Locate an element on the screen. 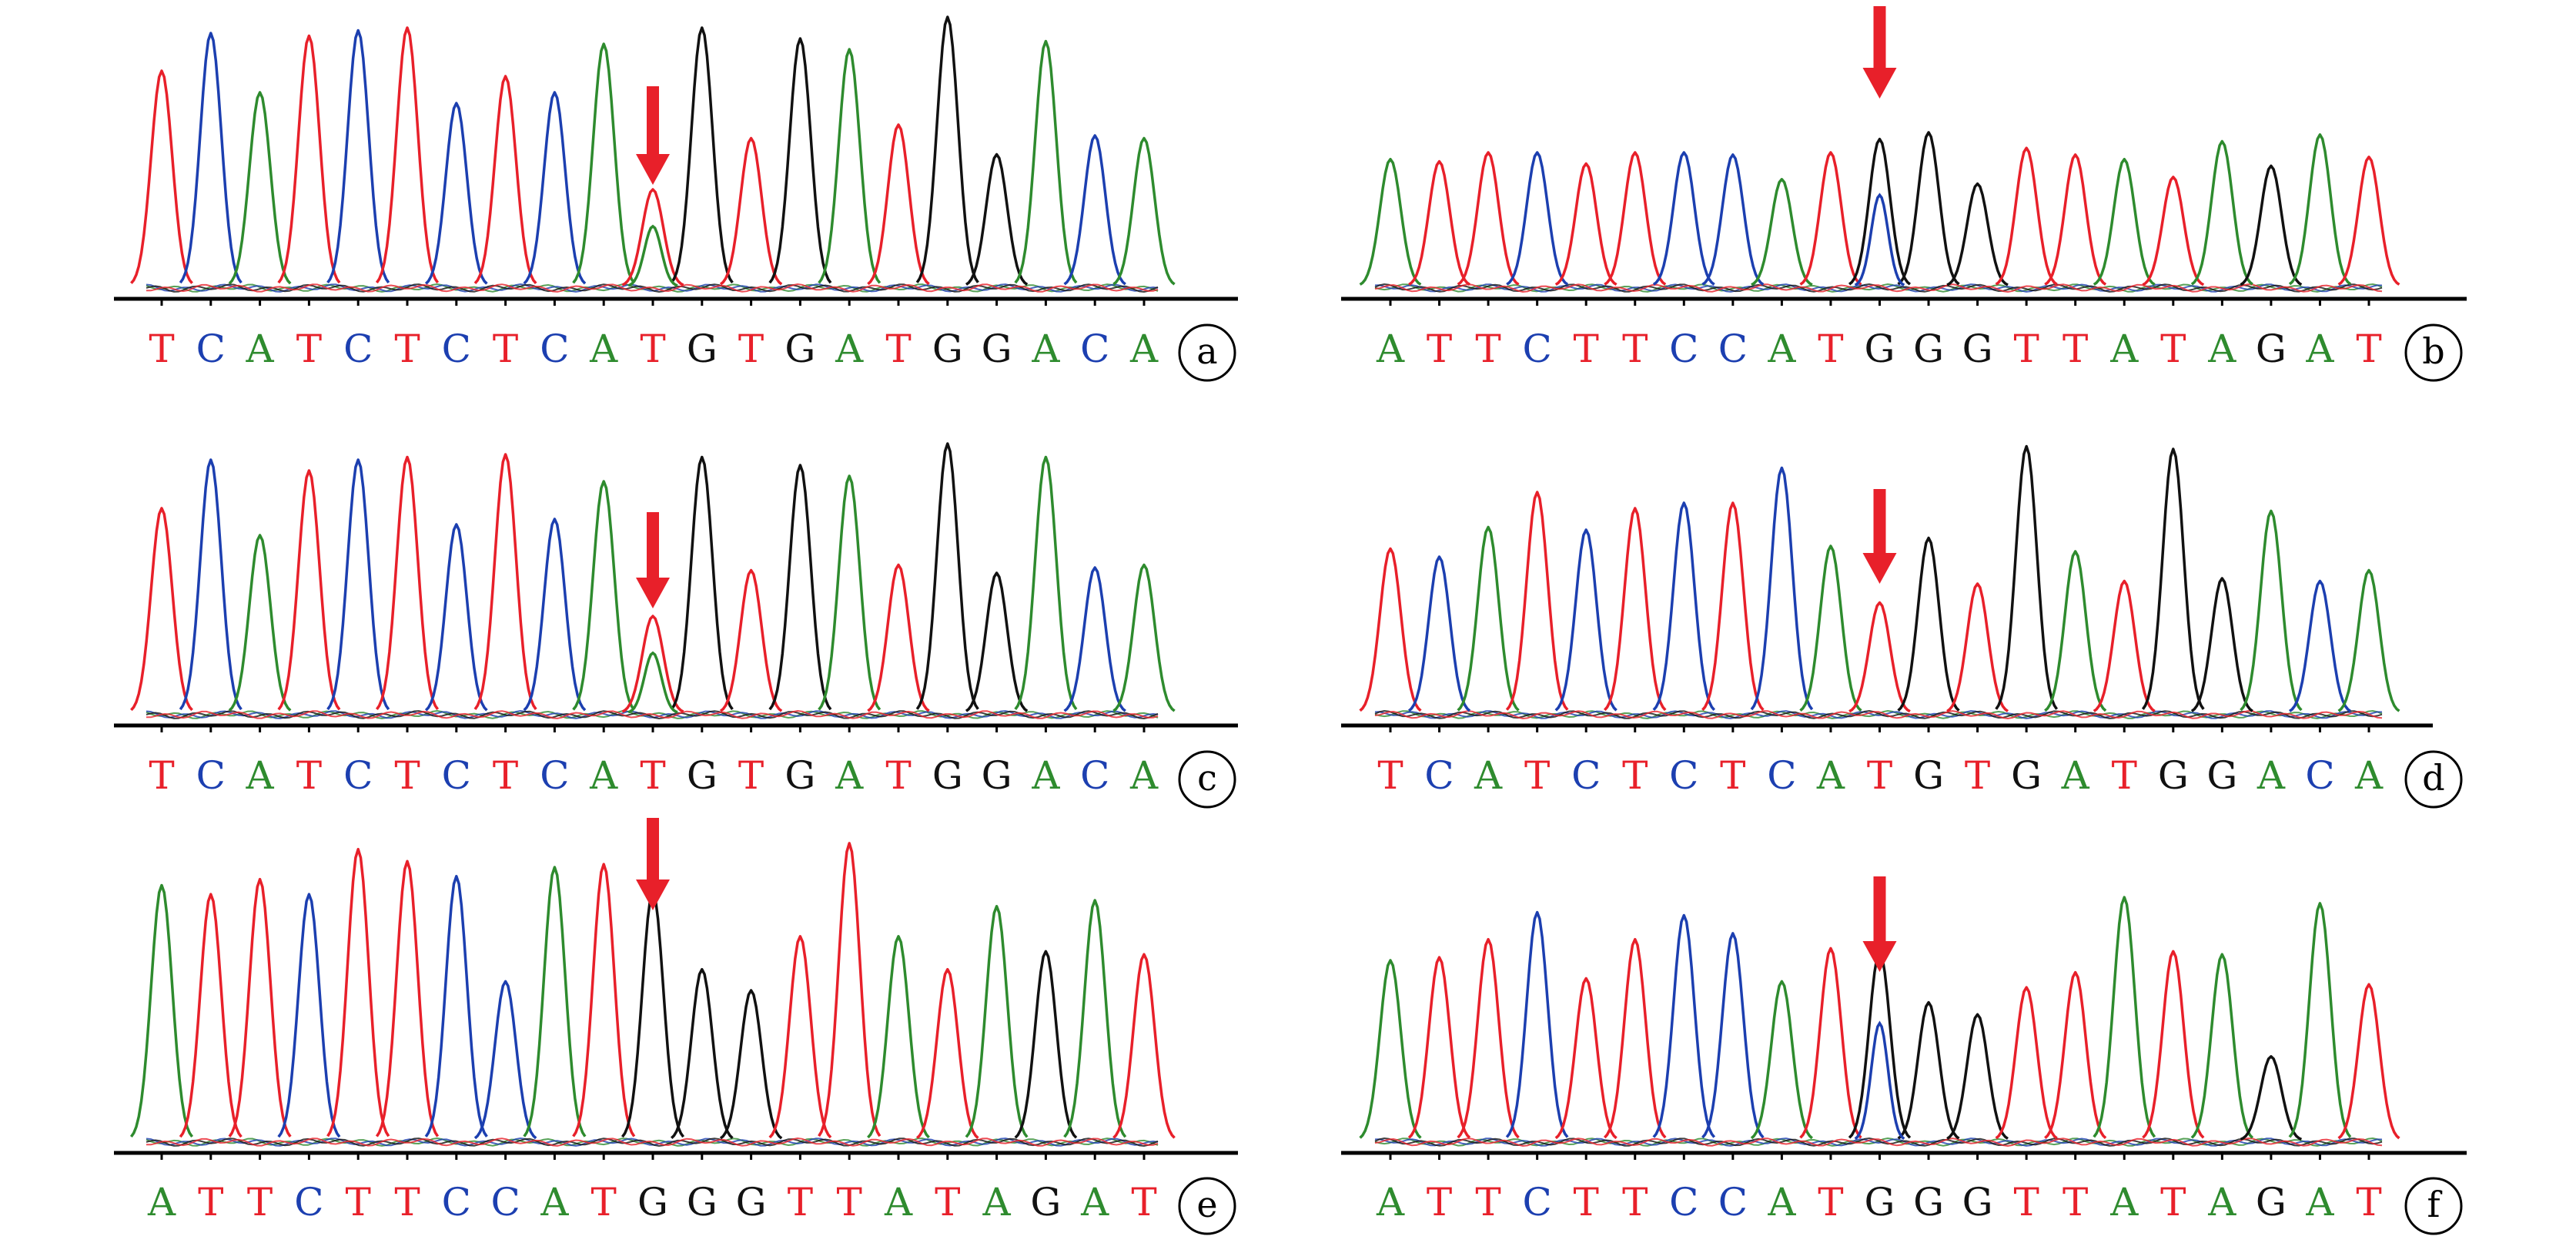 The height and width of the screenshot is (1243, 2576). panel-label: b is located at coordinates (2433, 351).